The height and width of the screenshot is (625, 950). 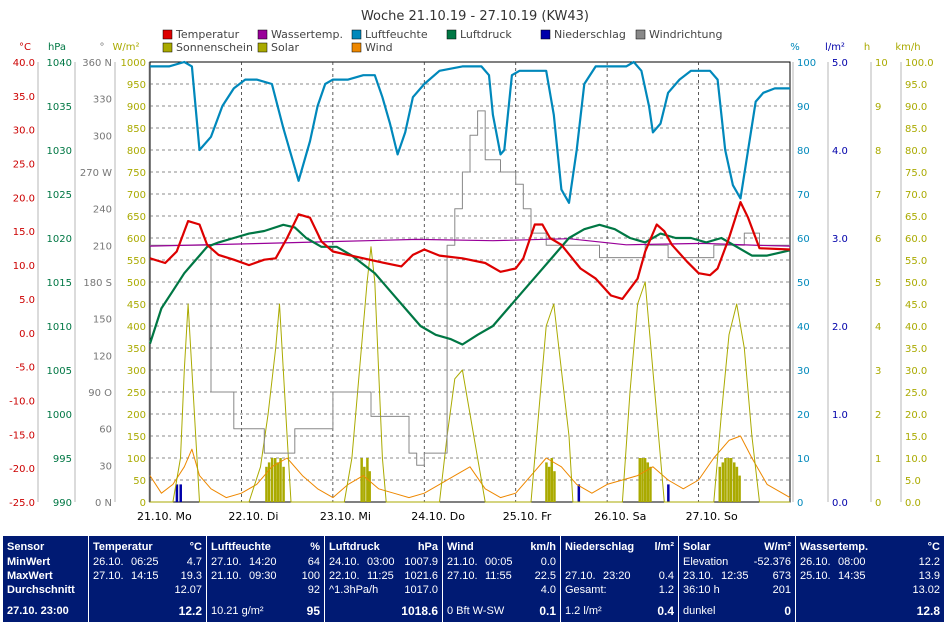 I want to click on stats-row, so click(x=619, y=562).